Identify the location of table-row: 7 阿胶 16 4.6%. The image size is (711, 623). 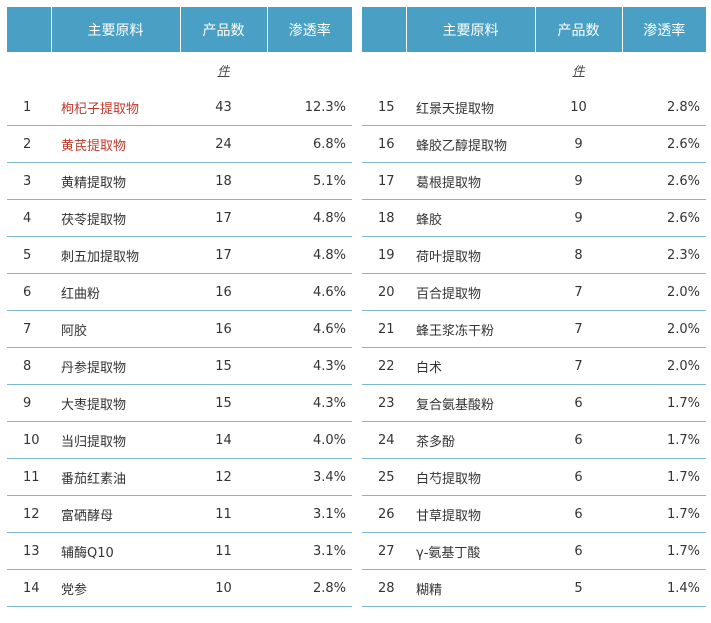
(179, 329).